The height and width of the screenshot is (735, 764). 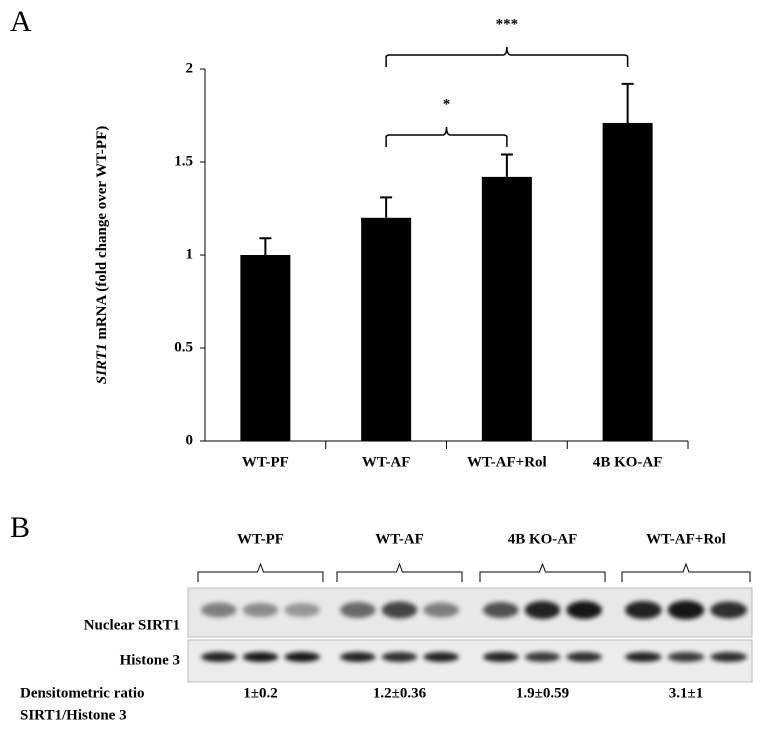 I want to click on significance-label: *, so click(x=447, y=104).